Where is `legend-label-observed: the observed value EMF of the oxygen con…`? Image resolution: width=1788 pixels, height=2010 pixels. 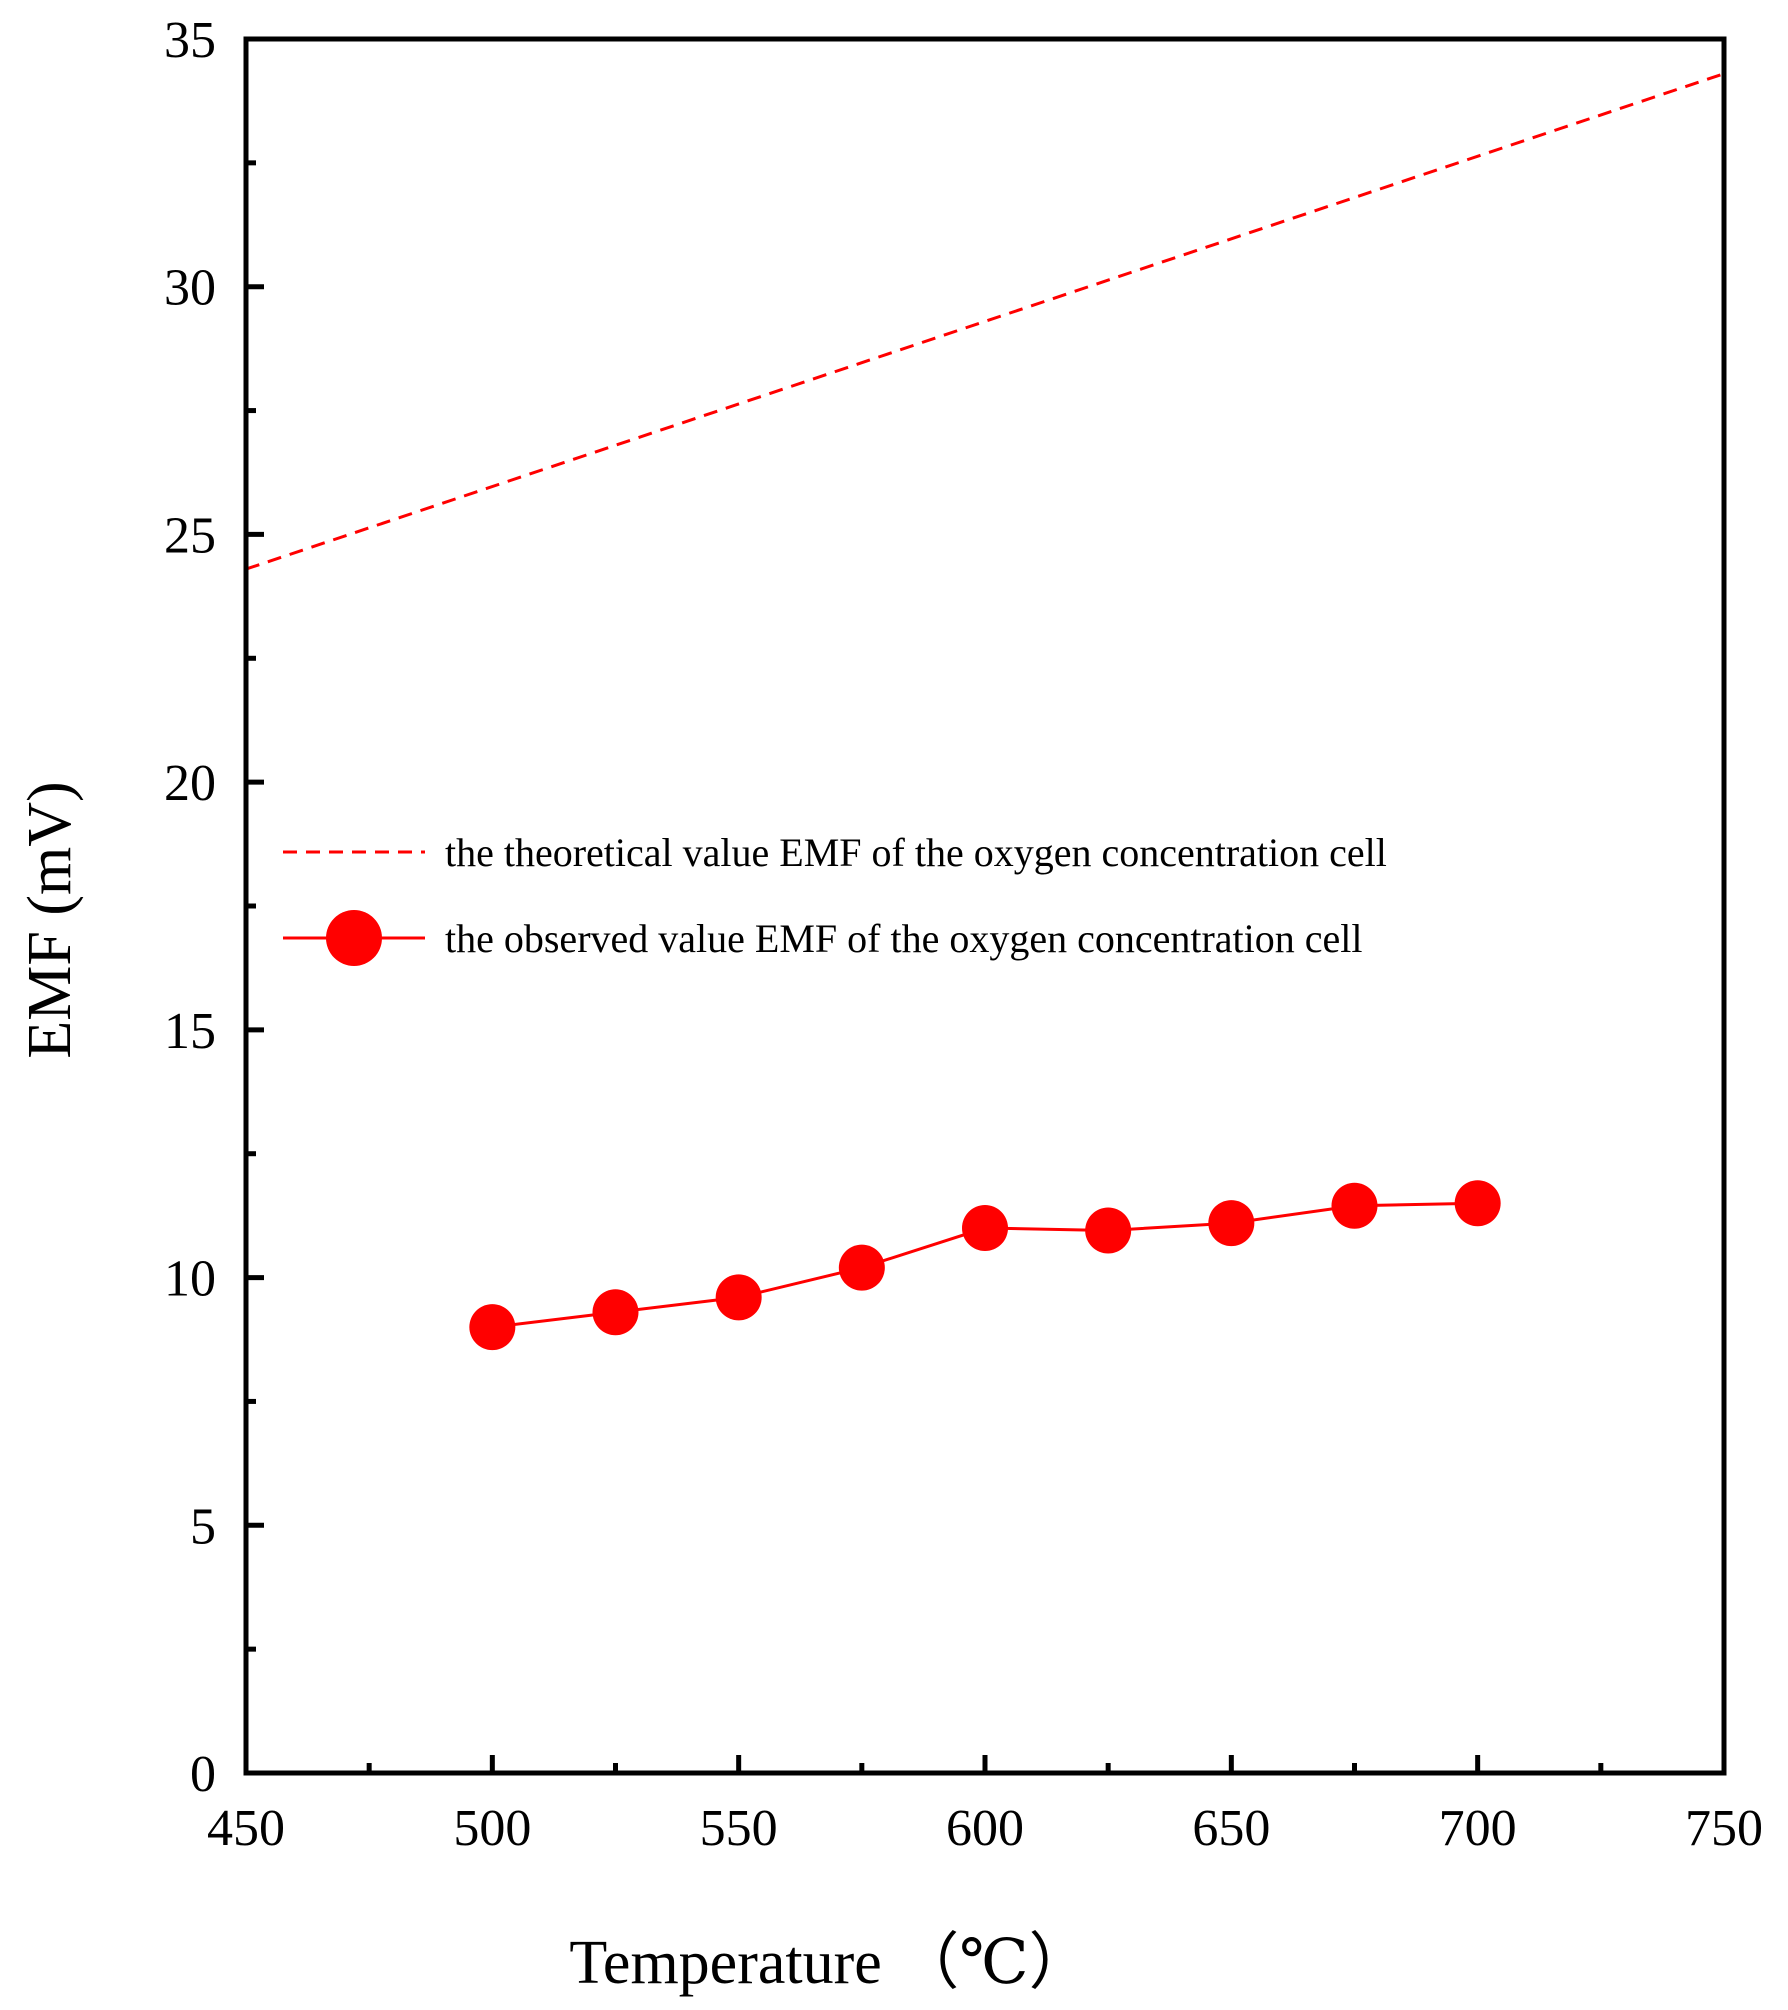
legend-label-observed: the observed value EMF of the oxygen con… is located at coordinates (903, 938).